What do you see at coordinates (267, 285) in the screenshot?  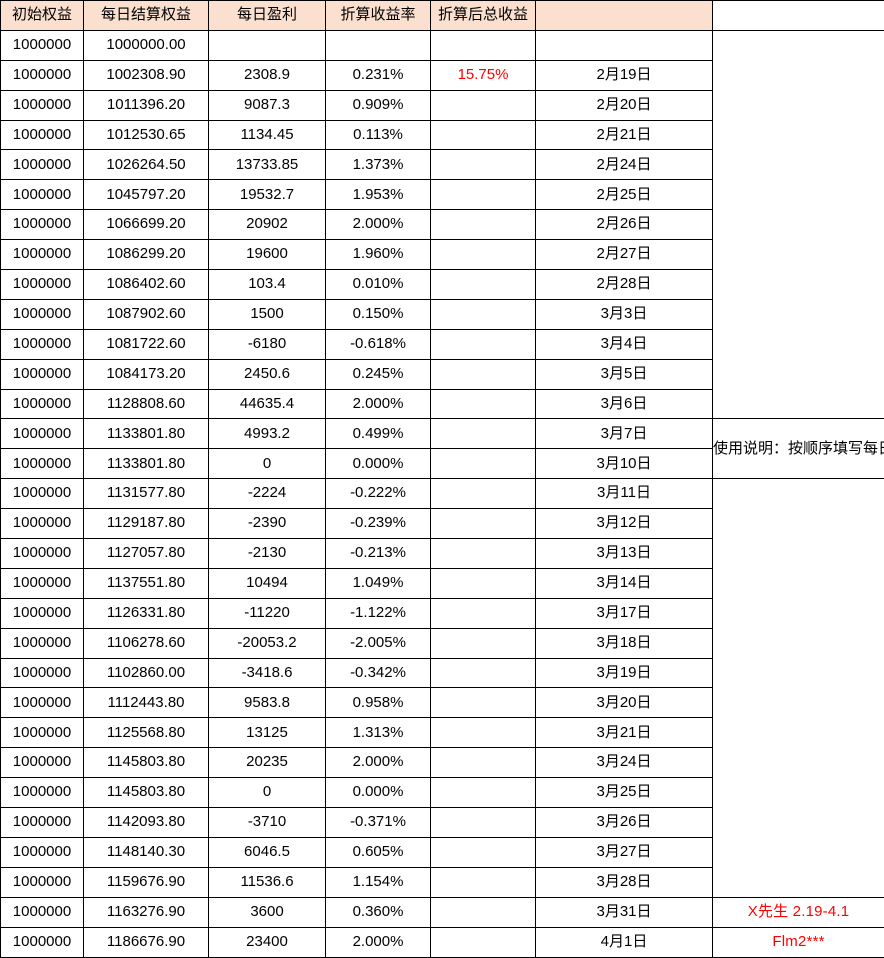 I see `cell-daily-profit: 103.4` at bounding box center [267, 285].